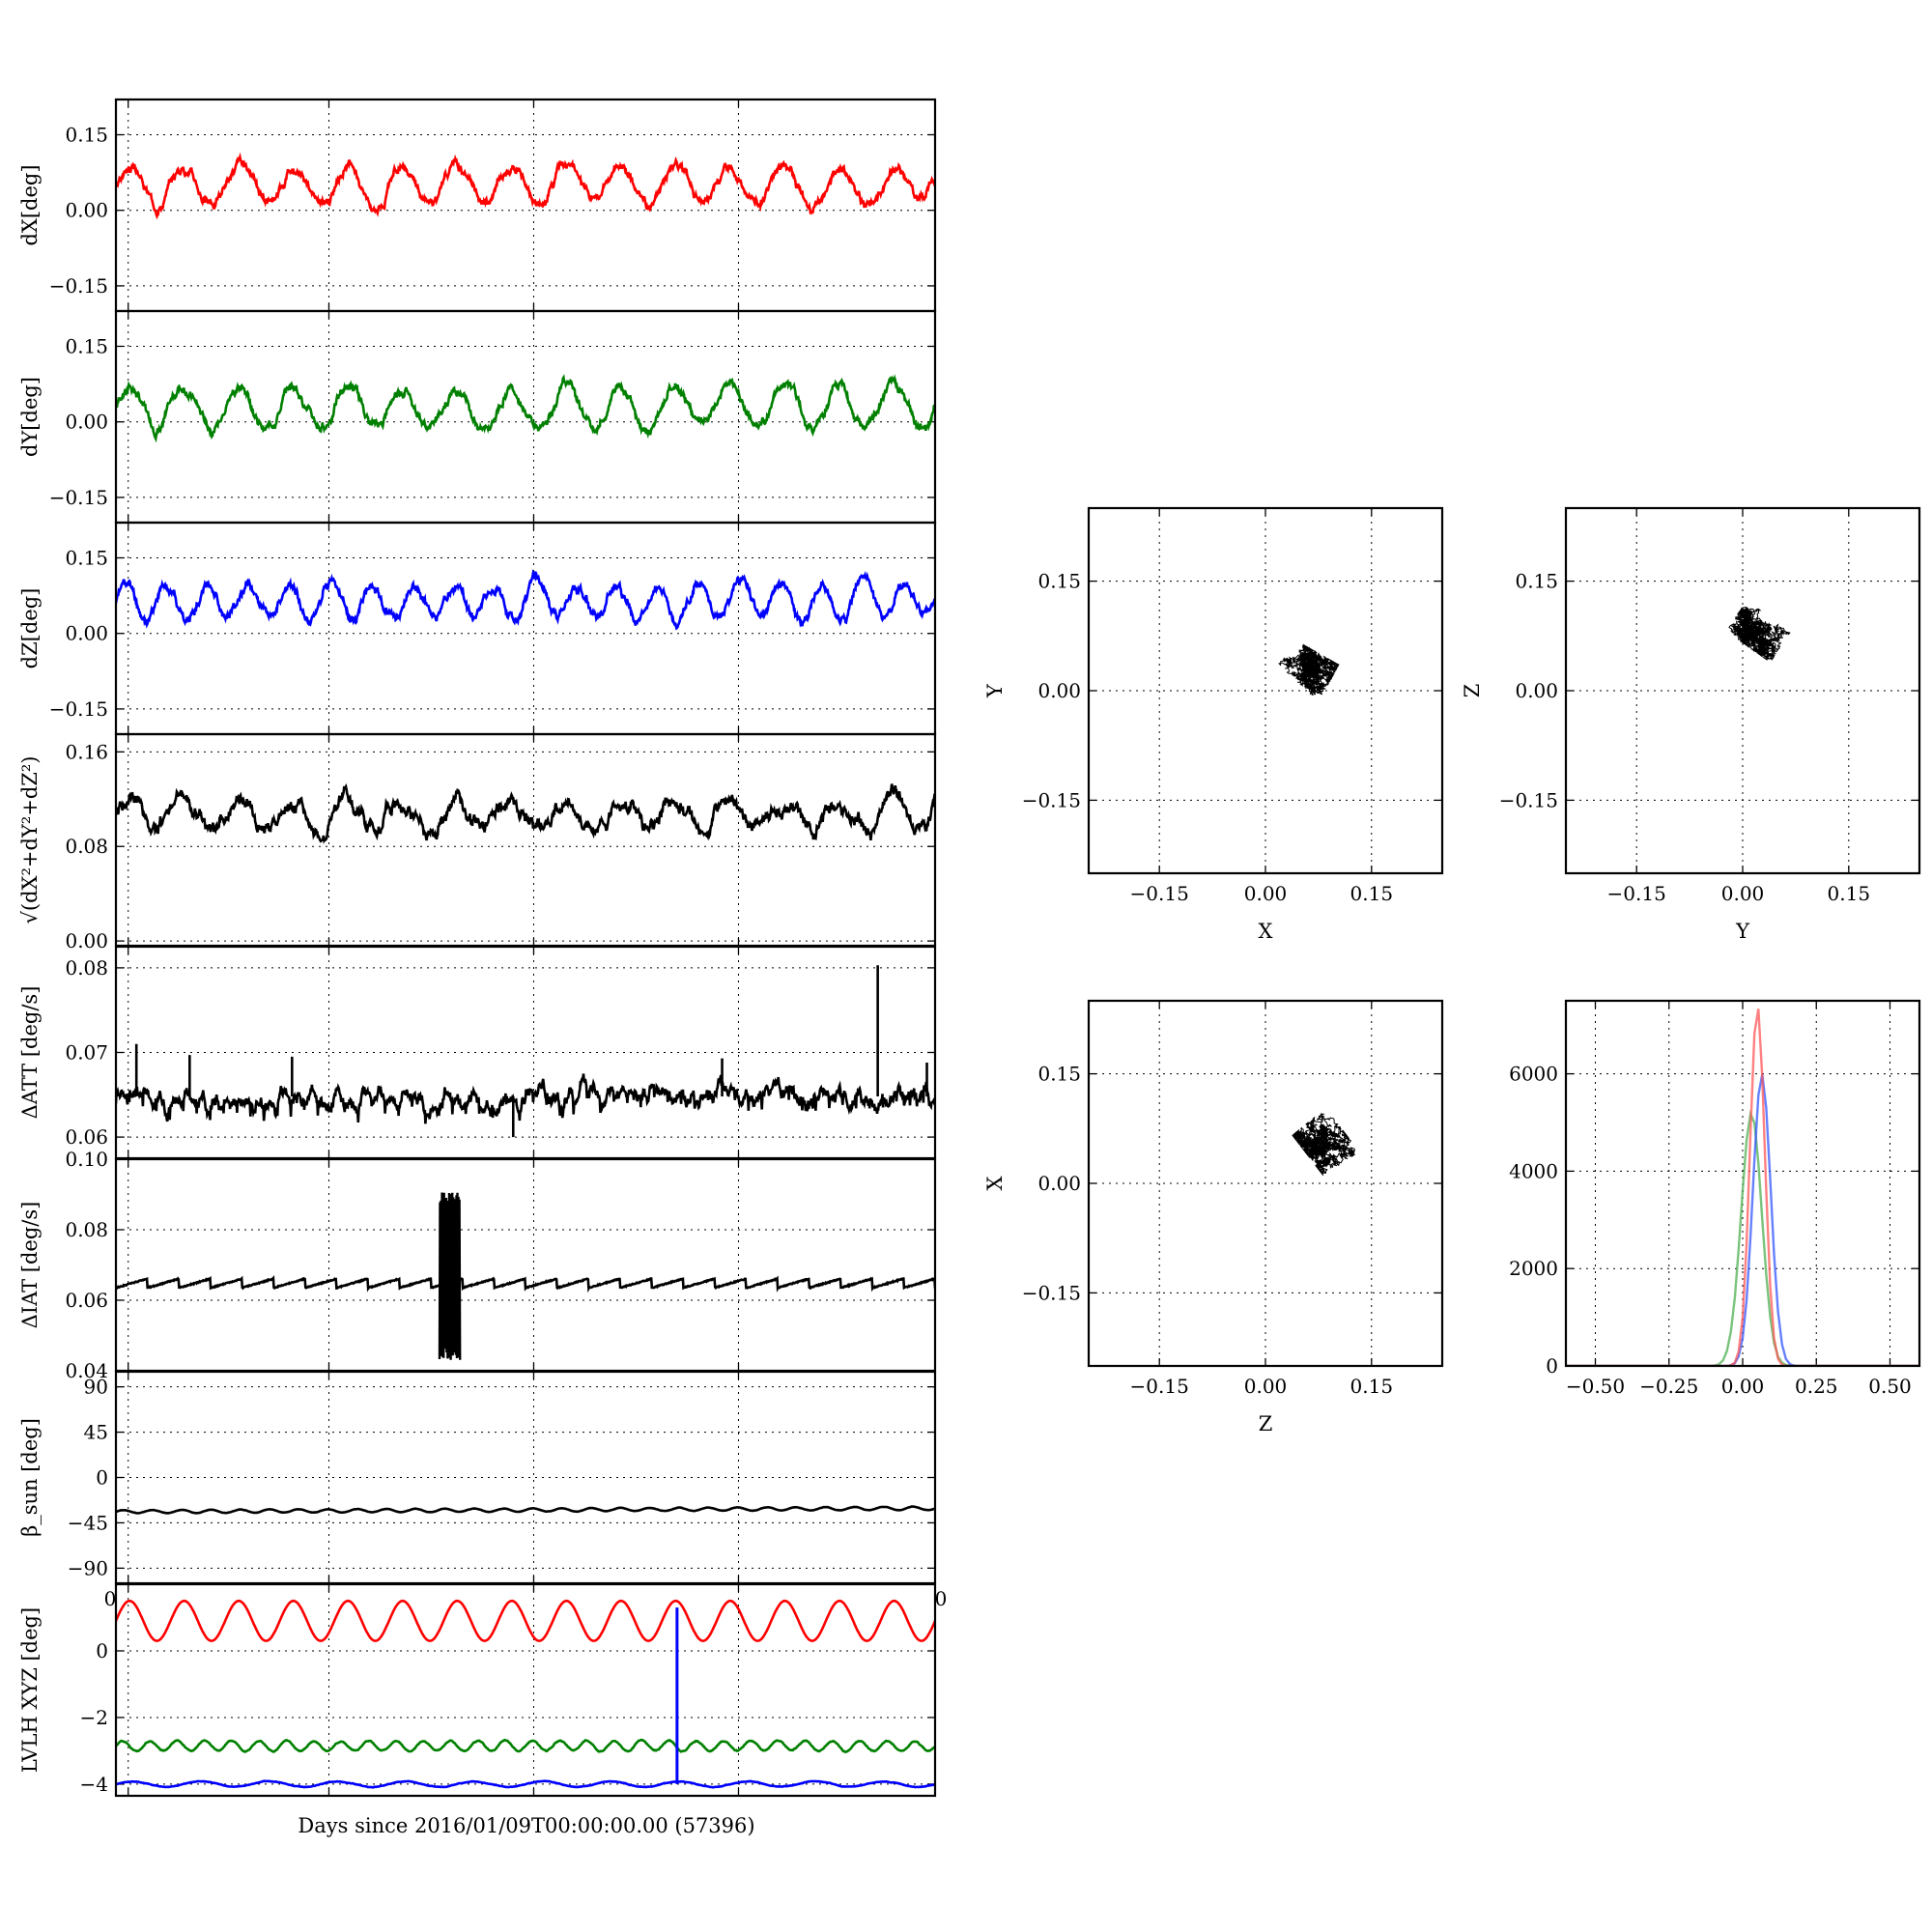 The height and width of the screenshot is (1932, 1932). What do you see at coordinates (1816, 1386) in the screenshot?
I see `x-tick-label: 0.25` at bounding box center [1816, 1386].